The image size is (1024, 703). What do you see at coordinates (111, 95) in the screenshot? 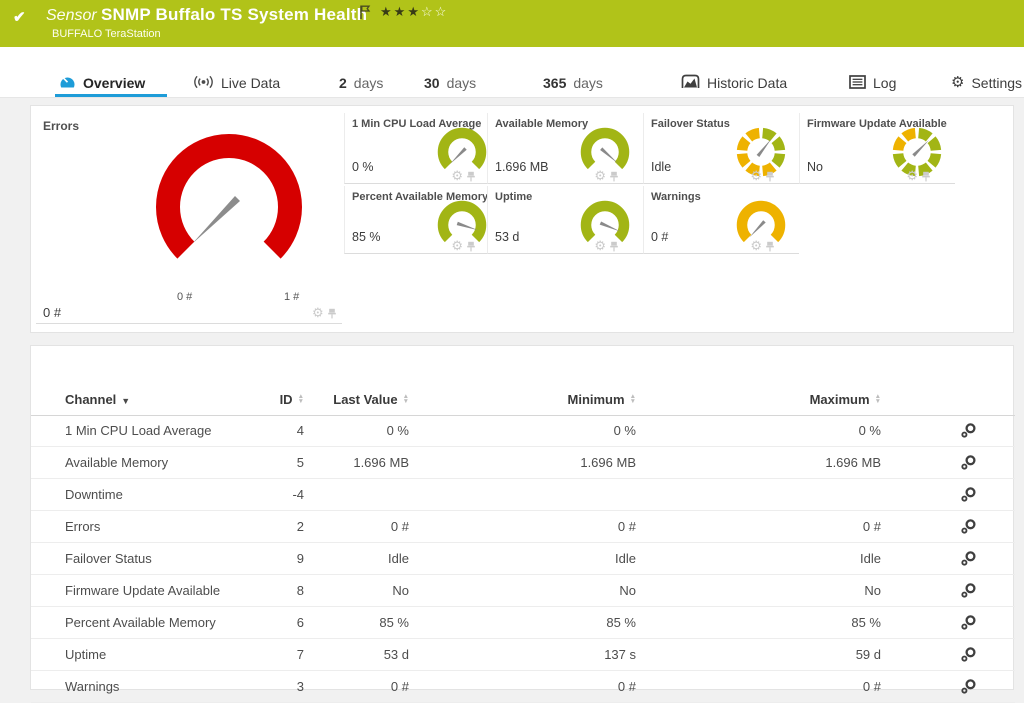
I see `active-tab-indicator` at bounding box center [111, 95].